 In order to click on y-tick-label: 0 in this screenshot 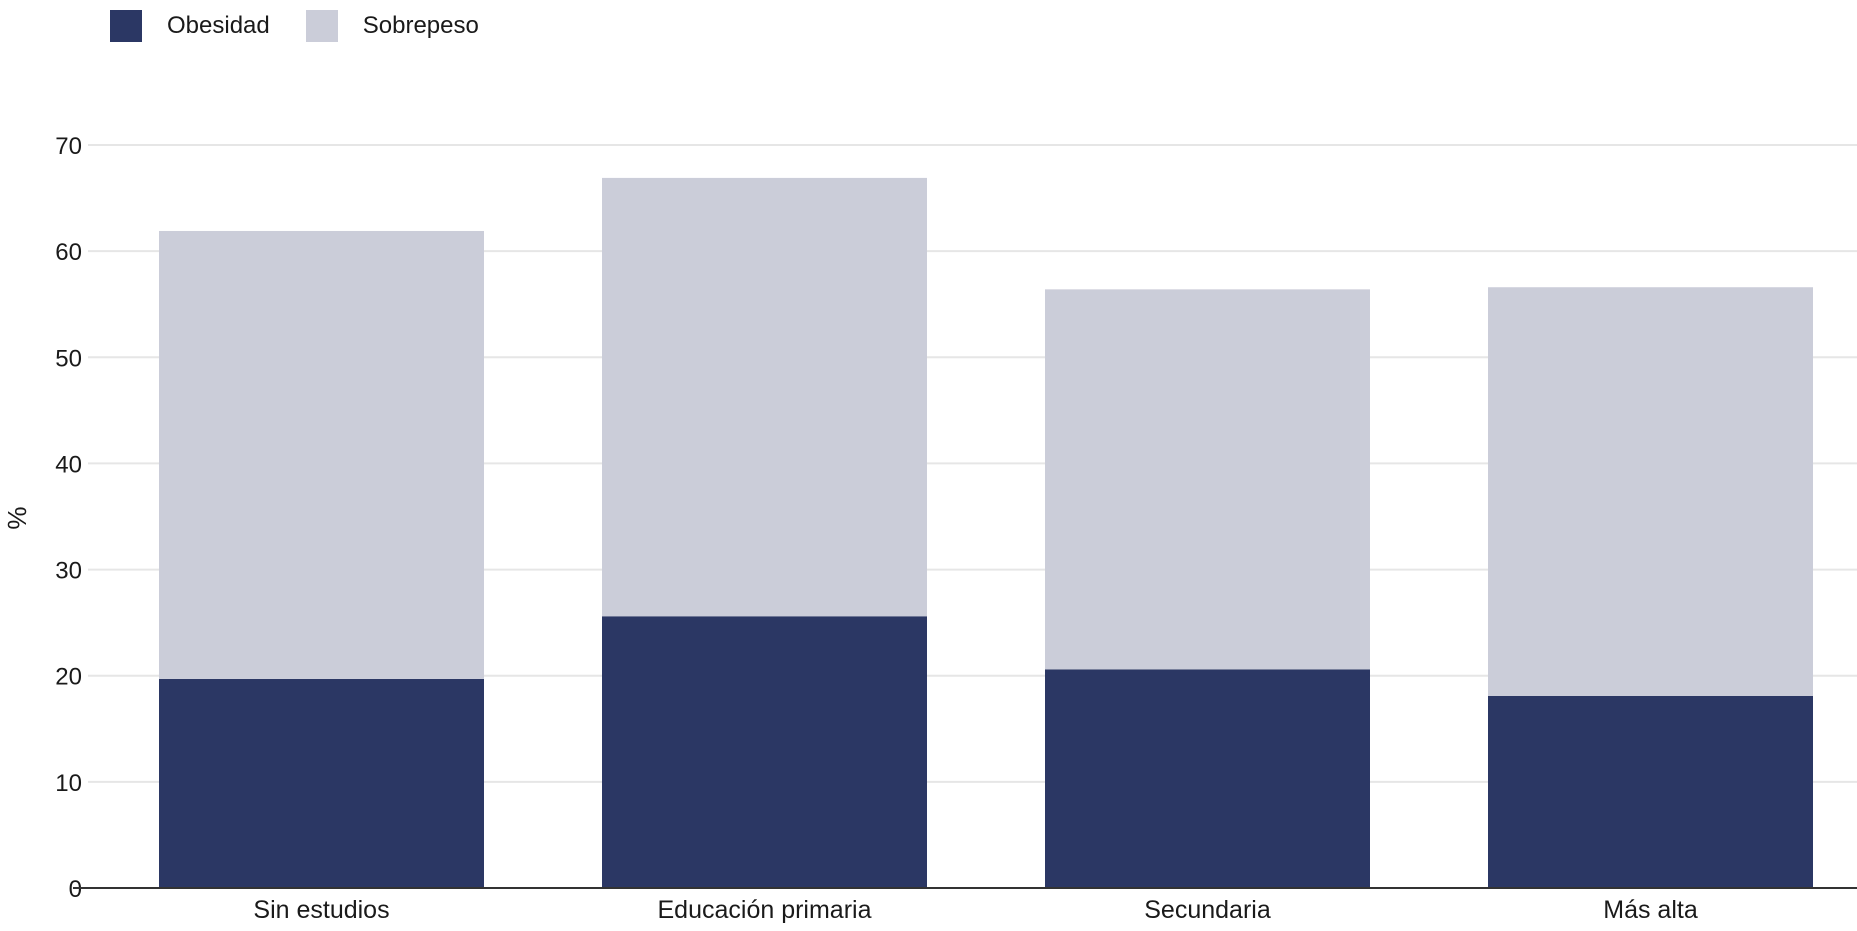, I will do `click(75, 889)`.